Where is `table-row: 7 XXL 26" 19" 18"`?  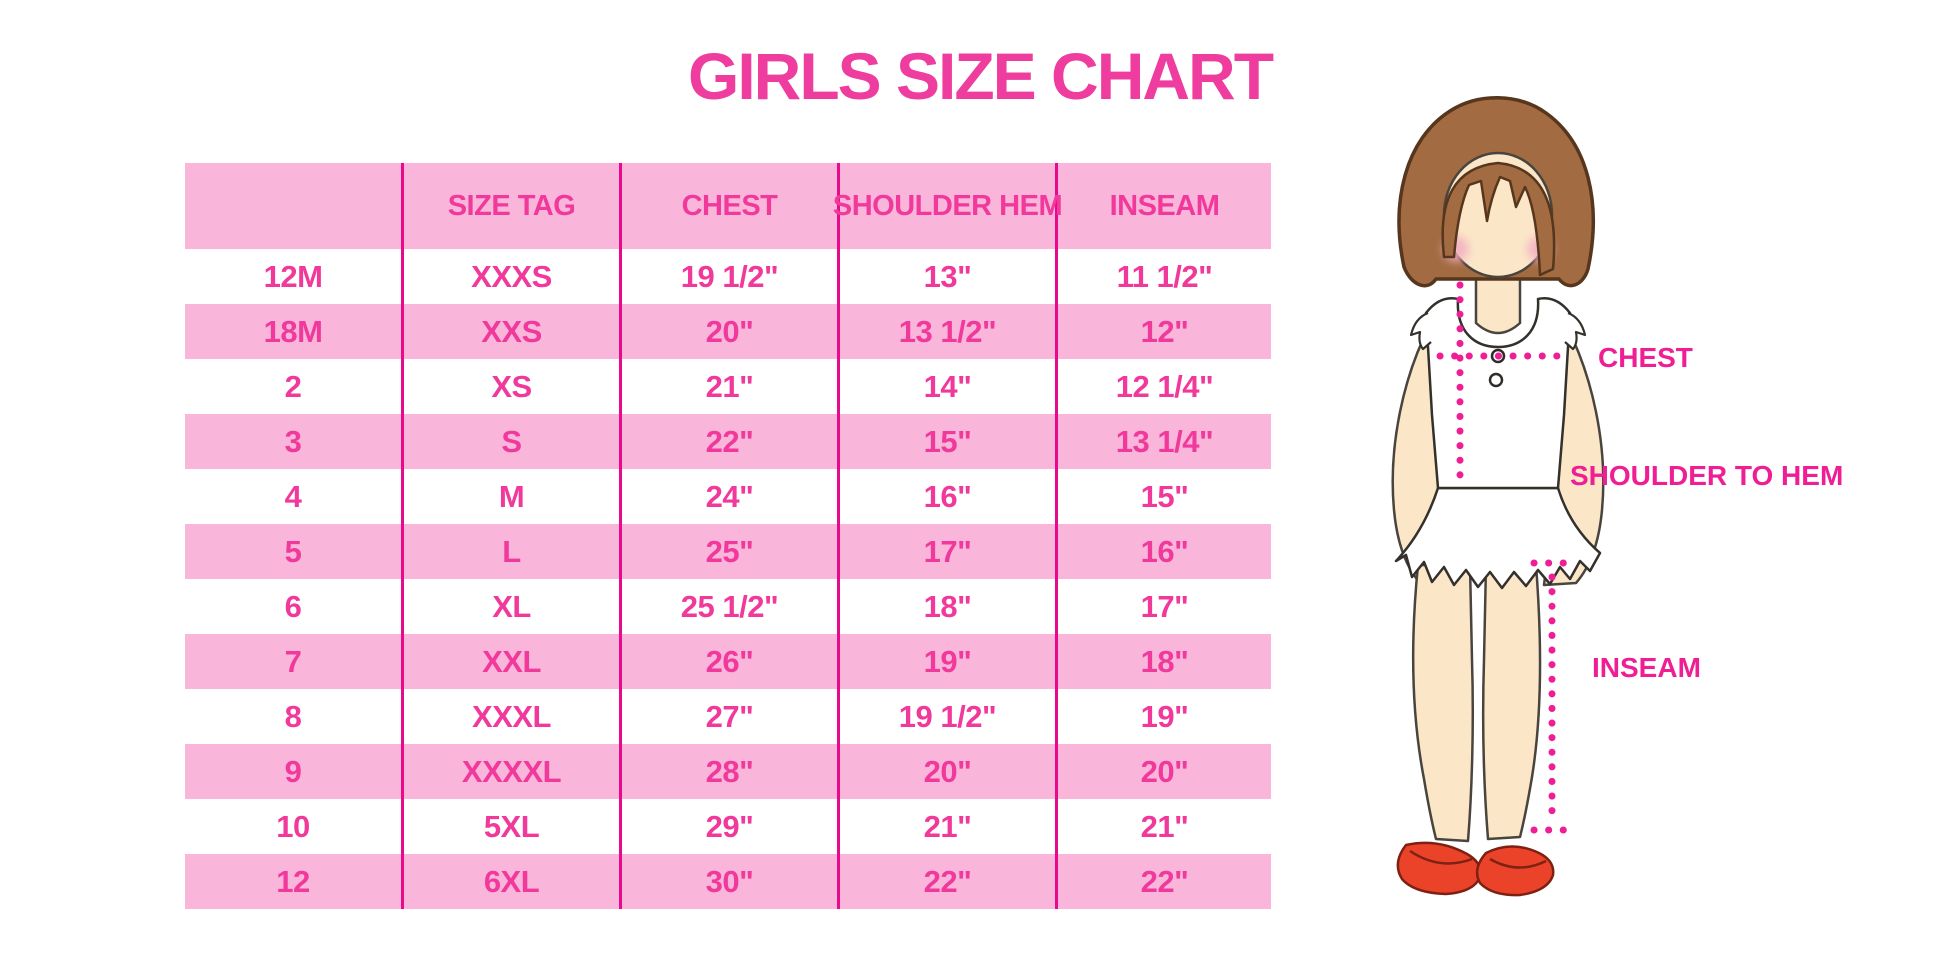
table-row: 7 XXL 26" 19" 18" is located at coordinates (728, 661).